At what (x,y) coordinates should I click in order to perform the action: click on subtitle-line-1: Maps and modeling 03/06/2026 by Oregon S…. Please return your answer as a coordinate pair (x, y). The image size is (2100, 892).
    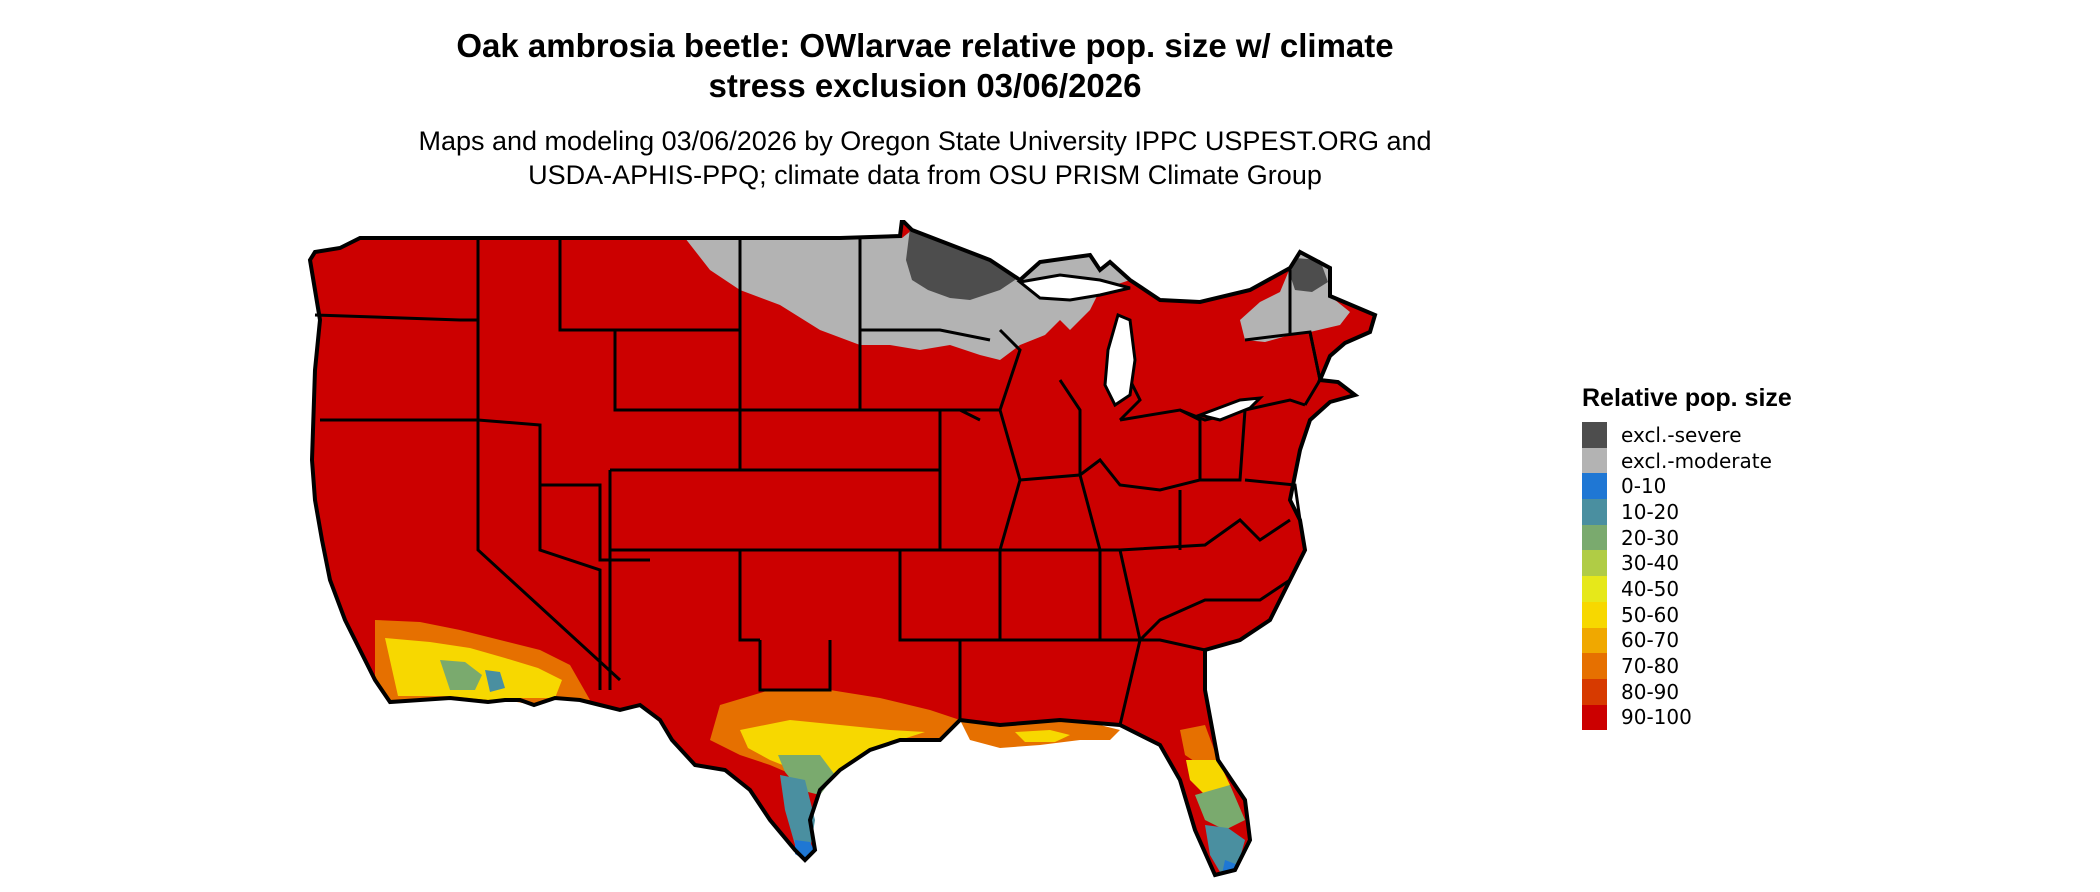
    Looking at the image, I should click on (925, 141).